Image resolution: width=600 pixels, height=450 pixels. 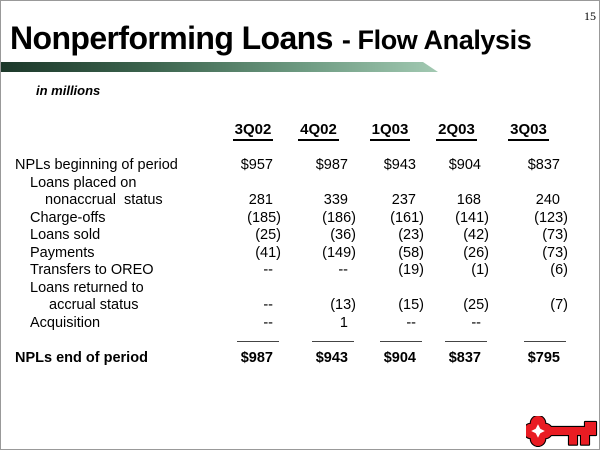 I want to click on table-row: nonaccrual status 281 339 237 168 240, so click(x=291, y=201).